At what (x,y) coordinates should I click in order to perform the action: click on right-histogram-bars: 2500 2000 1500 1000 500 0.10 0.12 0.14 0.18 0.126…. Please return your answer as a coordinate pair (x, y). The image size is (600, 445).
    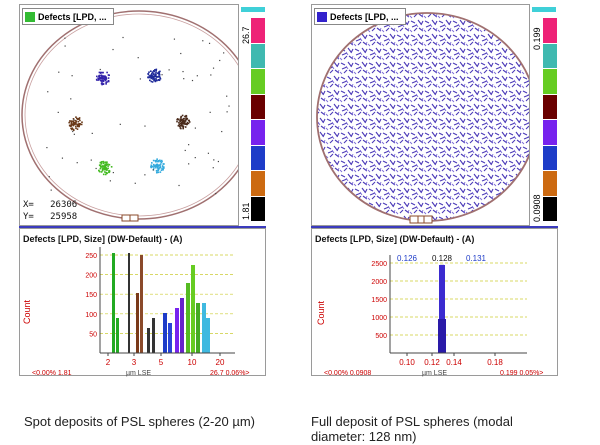
    Looking at the image, I should click on (449, 310).